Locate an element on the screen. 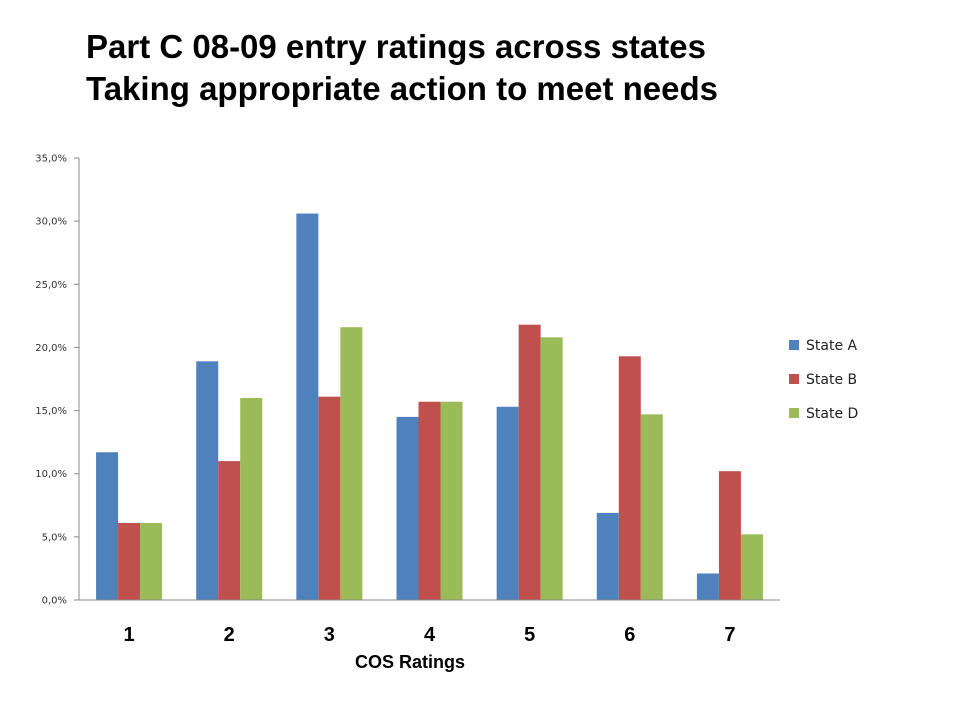  x-tick-label: 4 is located at coordinates (430, 635).